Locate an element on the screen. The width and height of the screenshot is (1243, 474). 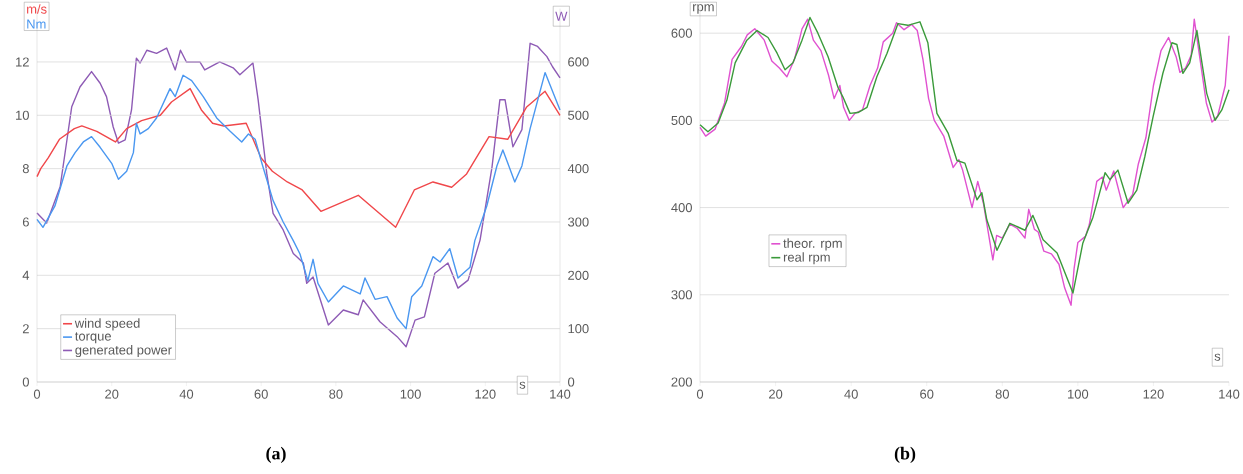
y-tick-label: 8 is located at coordinates (25, 169).